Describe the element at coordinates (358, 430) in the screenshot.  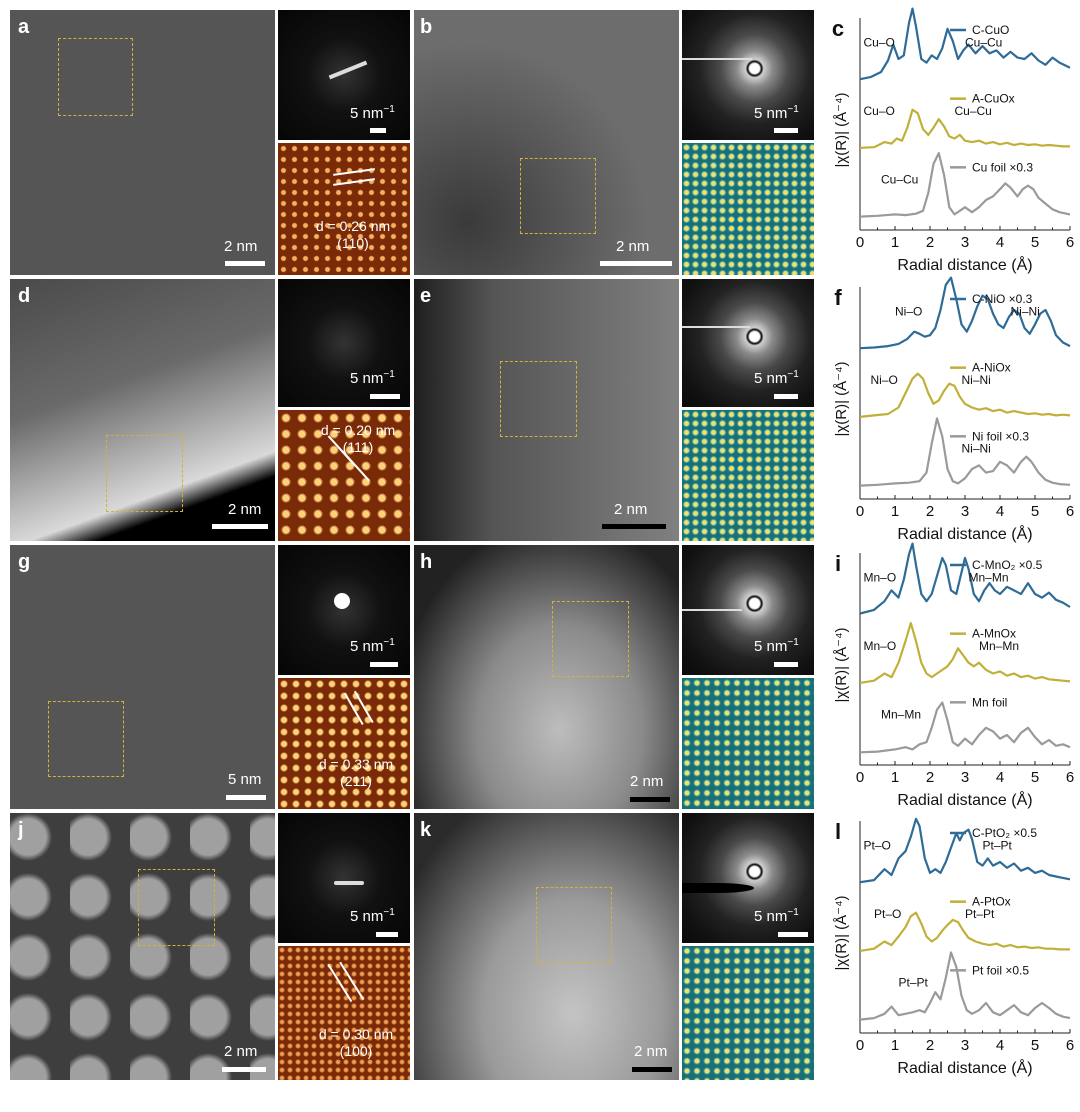
I see `d-value: d = 0.20 nm` at that location.